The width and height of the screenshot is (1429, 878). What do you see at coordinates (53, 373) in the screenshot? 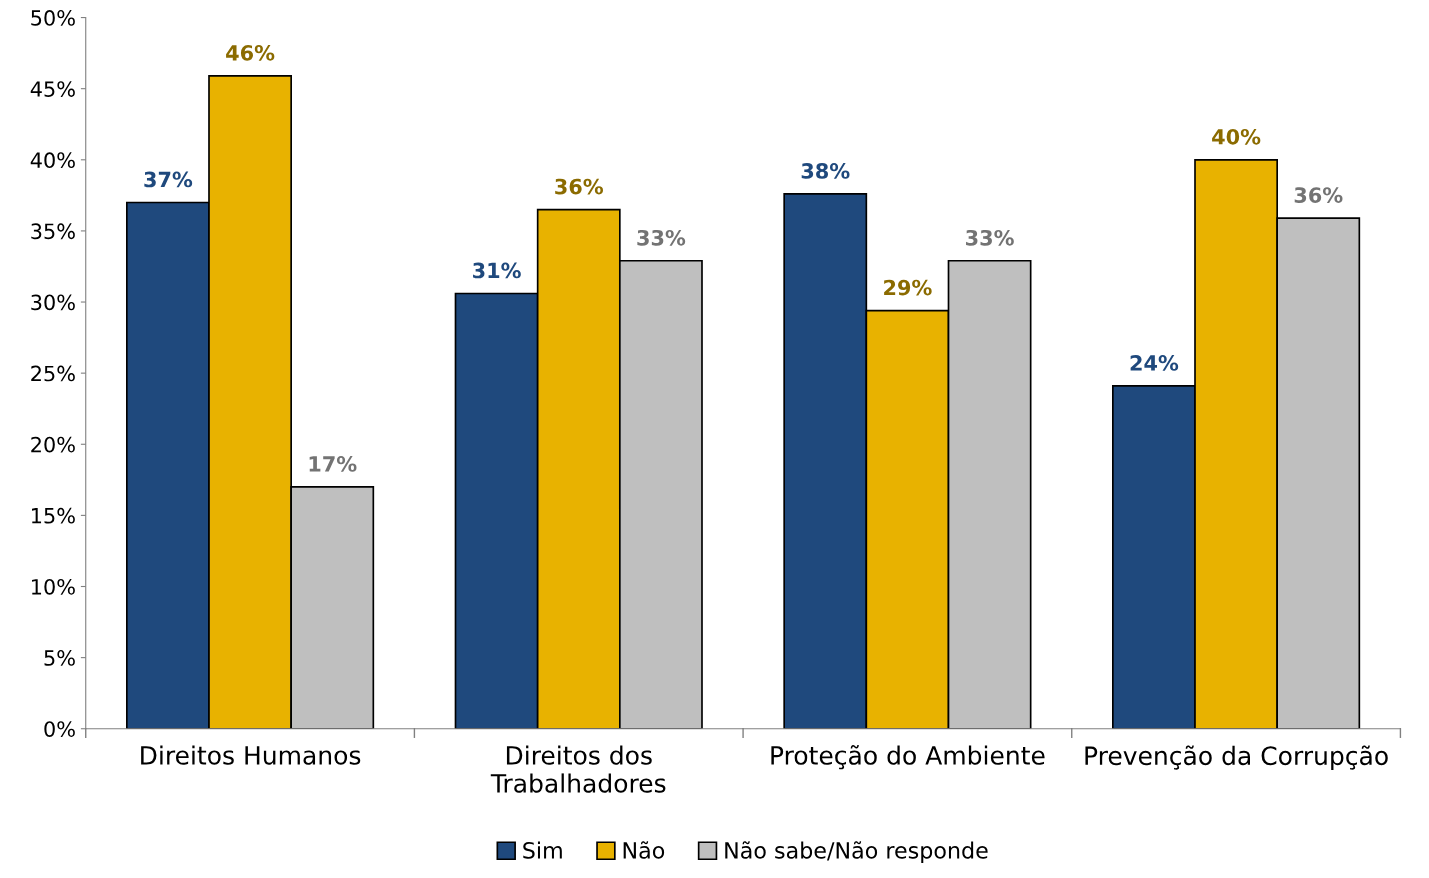
I see `y-tick-label: 25%` at bounding box center [53, 373].